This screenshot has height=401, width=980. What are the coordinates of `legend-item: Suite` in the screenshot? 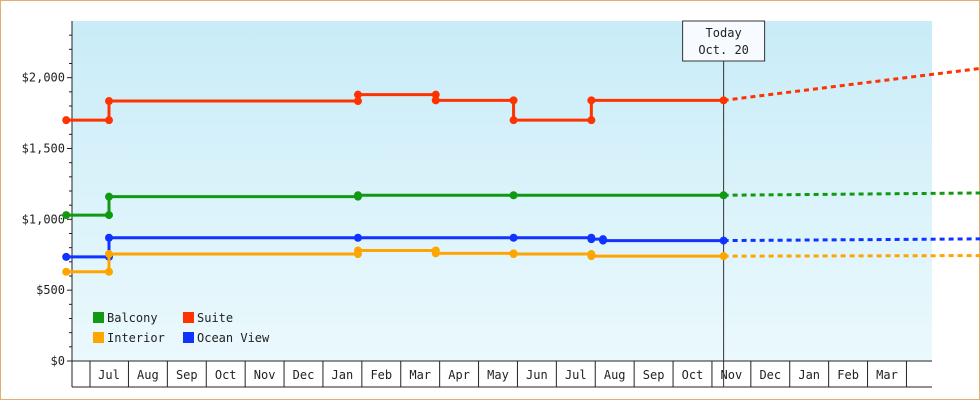 It's located at (208, 318).